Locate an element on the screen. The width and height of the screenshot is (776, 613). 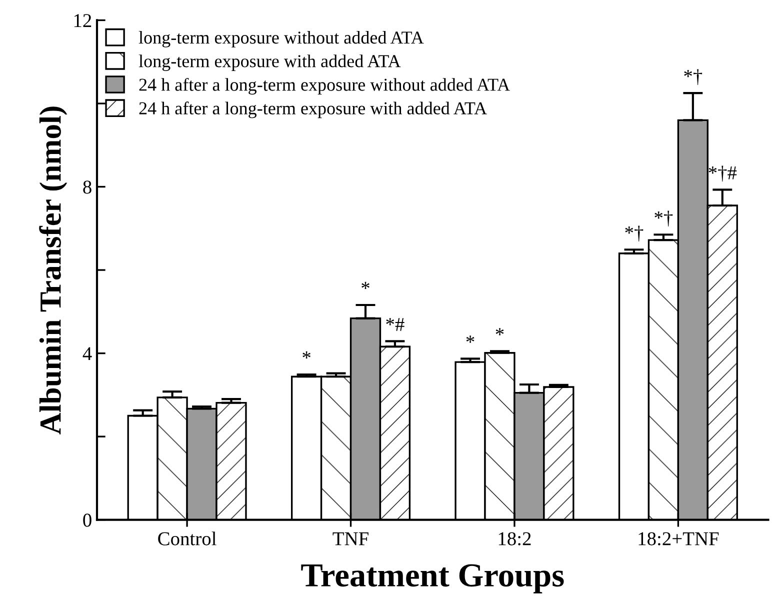
data-label: *# is located at coordinates (395, 324).